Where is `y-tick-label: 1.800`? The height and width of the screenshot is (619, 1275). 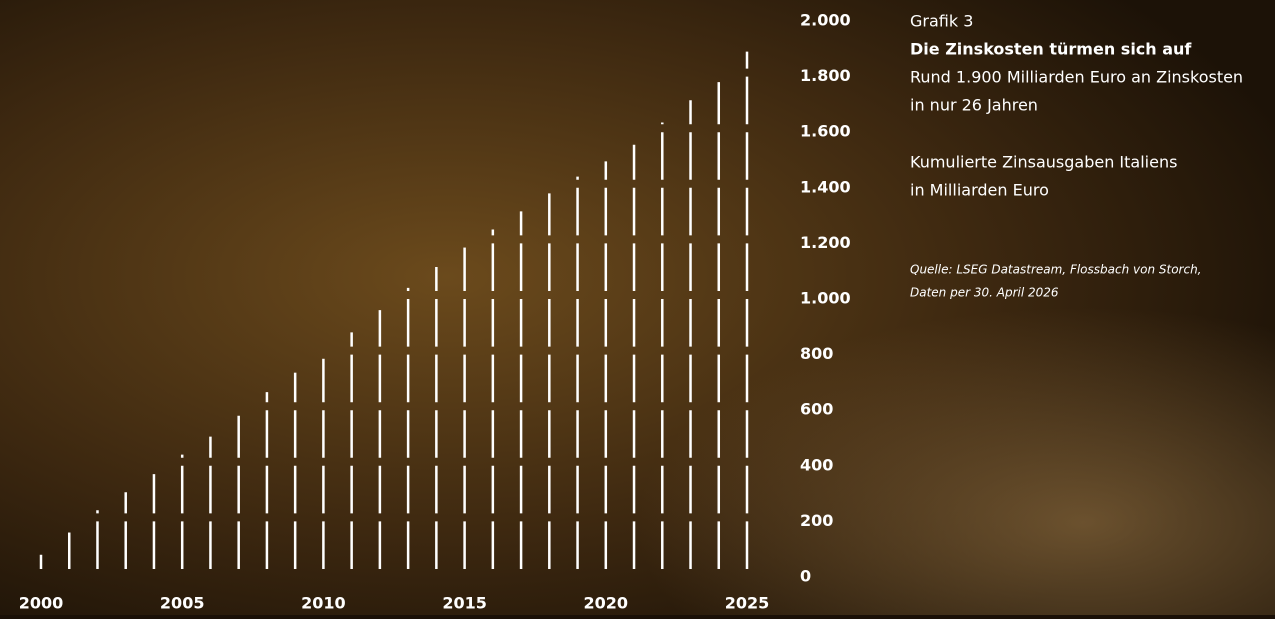 y-tick-label: 1.800 is located at coordinates (825, 75).